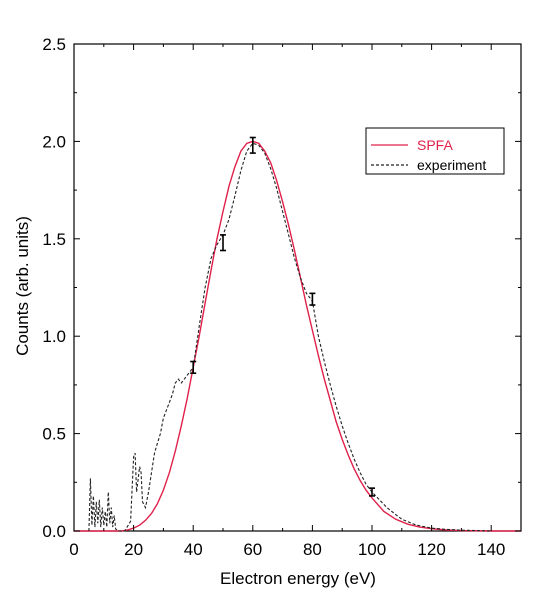 This screenshot has width=545, height=605. Describe the element at coordinates (73, 549) in the screenshot. I see `x-tick-label: 0` at that location.